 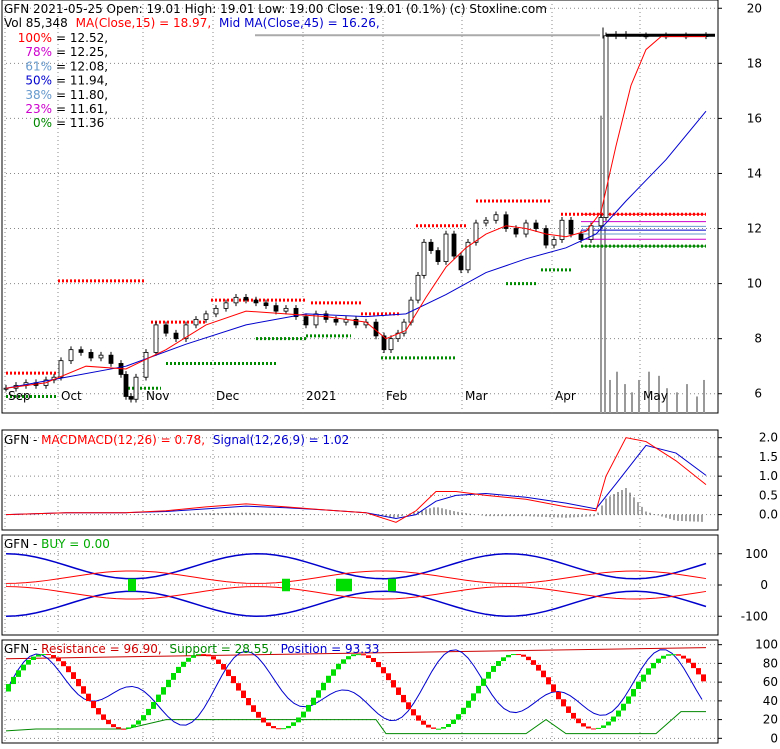 I want to click on fib-value-label: = 12.25,, so click(x=82, y=52).